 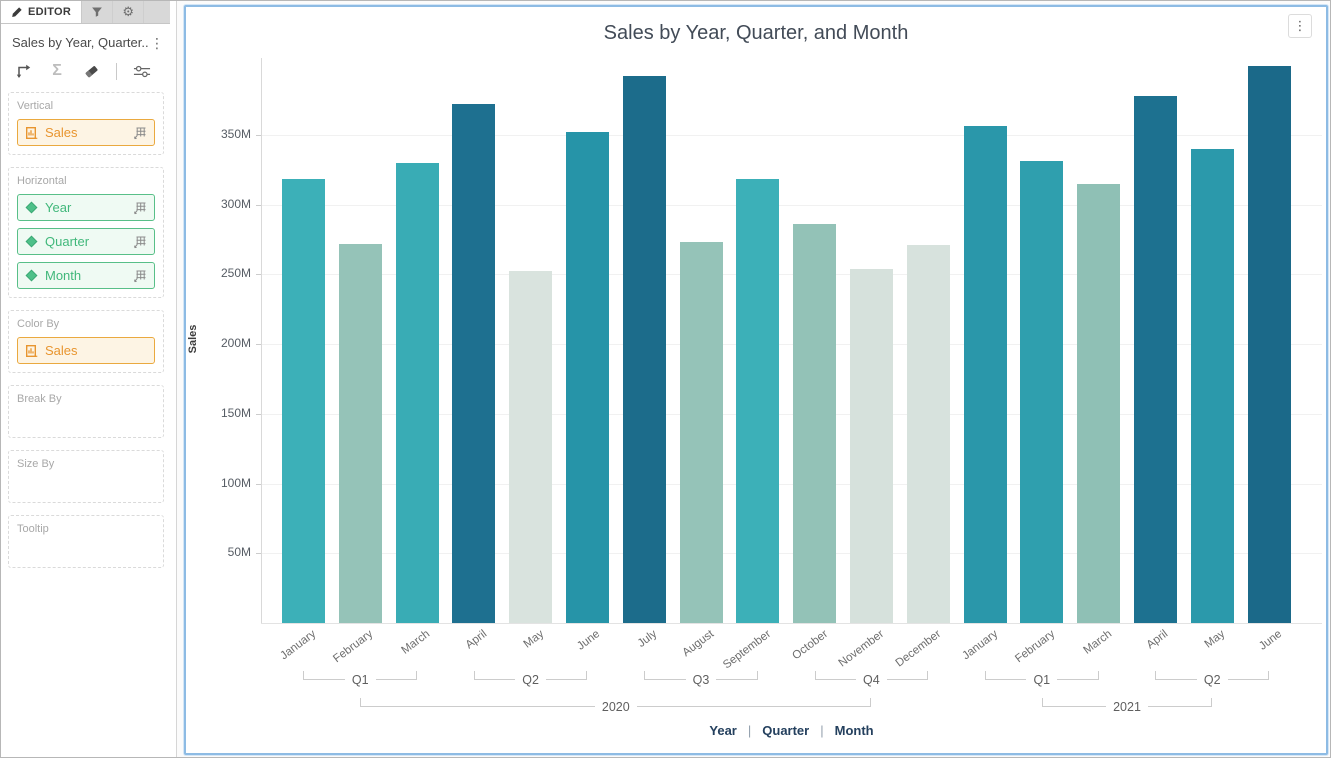 What do you see at coordinates (42, 181) in the screenshot?
I see `well-label-horizontal: Horizontal` at bounding box center [42, 181].